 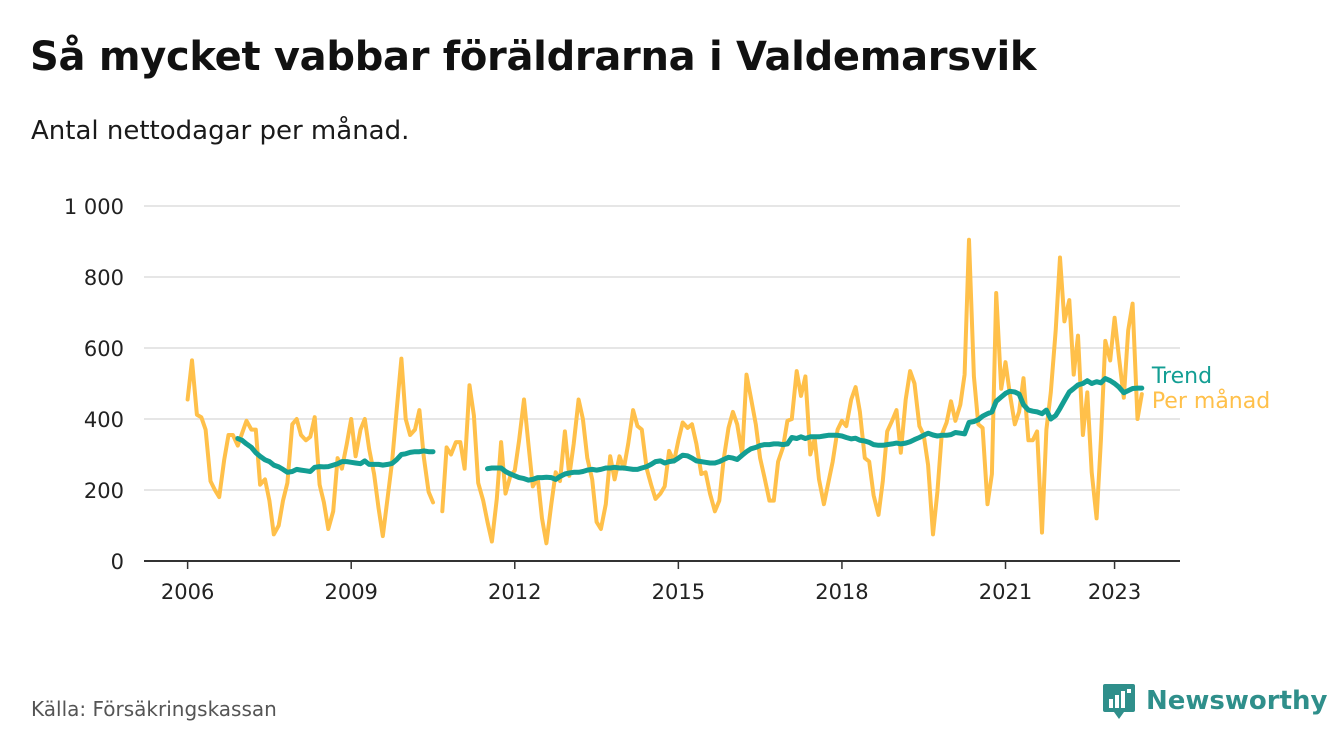 I want to click on newsworthy-logo: Newsworthy, so click(x=1214, y=701).